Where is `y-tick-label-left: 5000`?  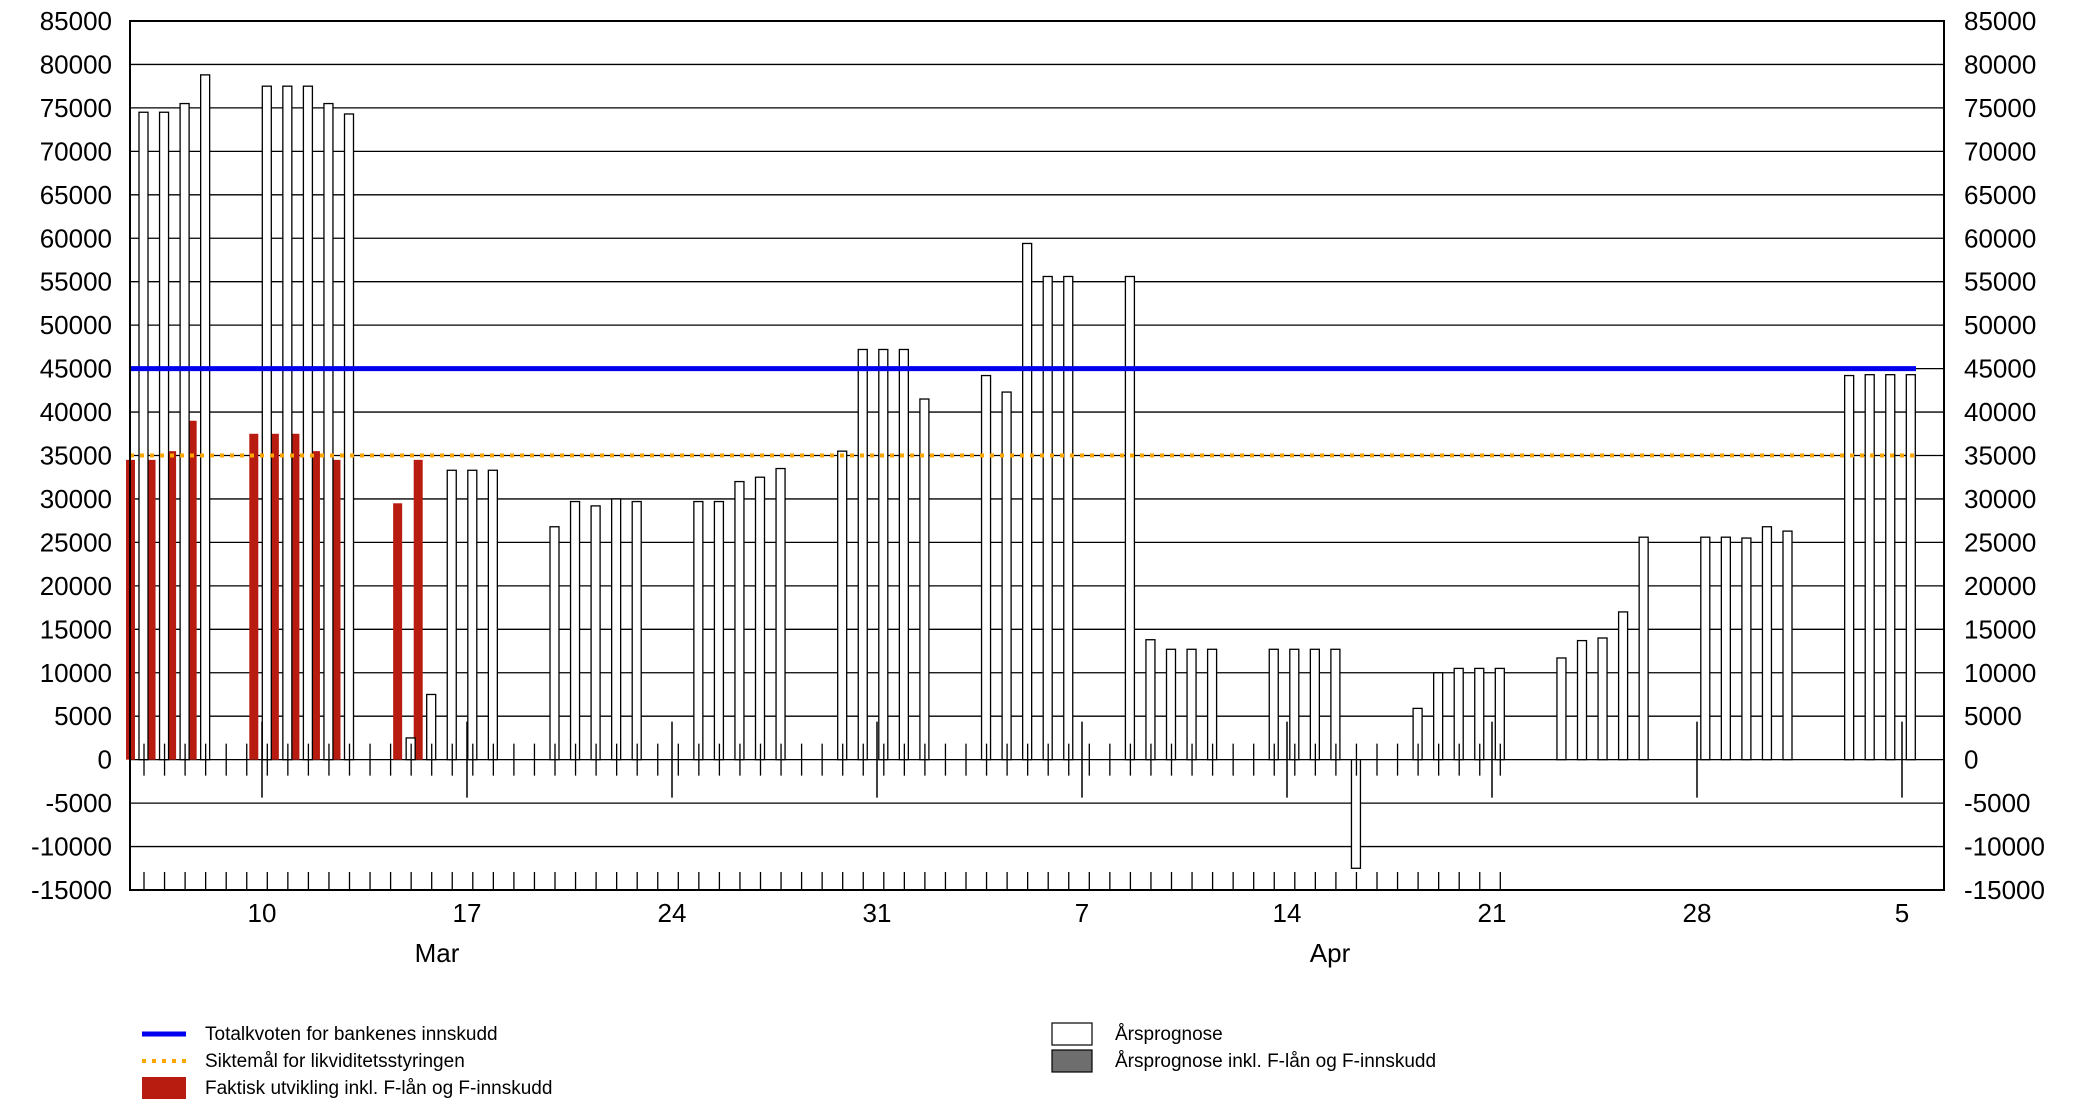
y-tick-label-left: 5000 is located at coordinates (83, 716).